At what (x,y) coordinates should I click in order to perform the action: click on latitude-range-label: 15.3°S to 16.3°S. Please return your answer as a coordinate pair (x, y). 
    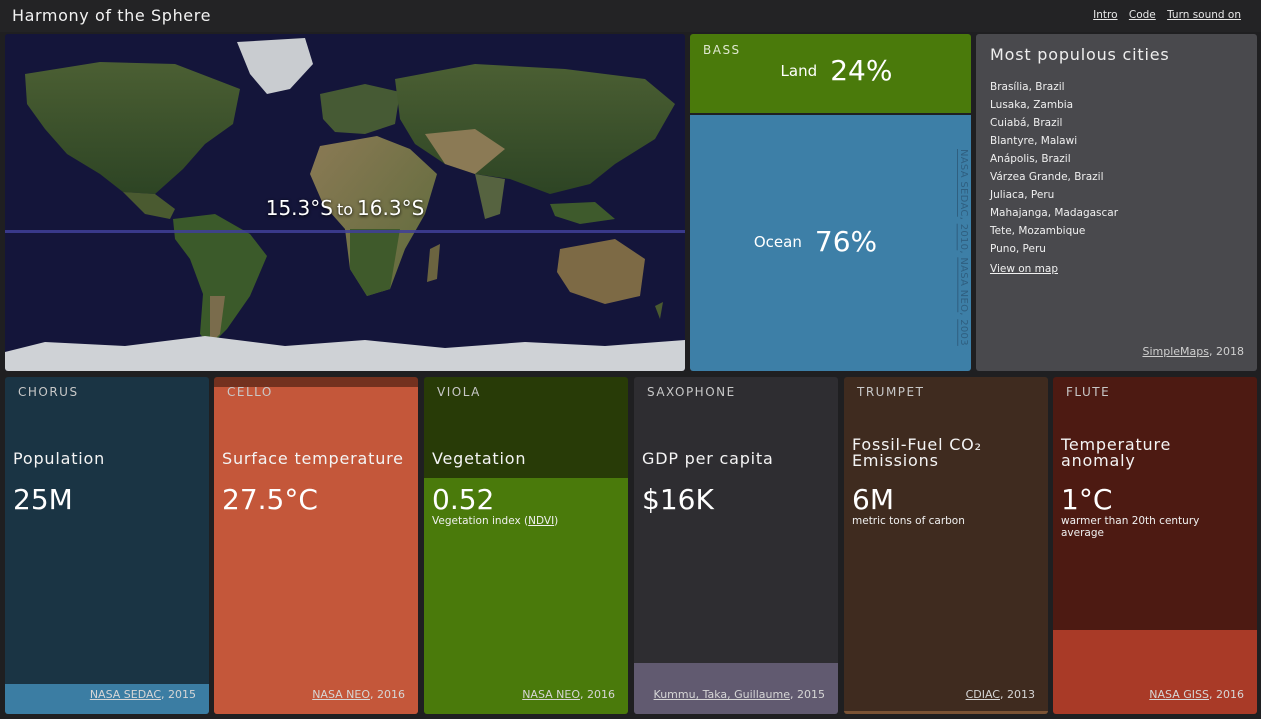
    Looking at the image, I should click on (345, 208).